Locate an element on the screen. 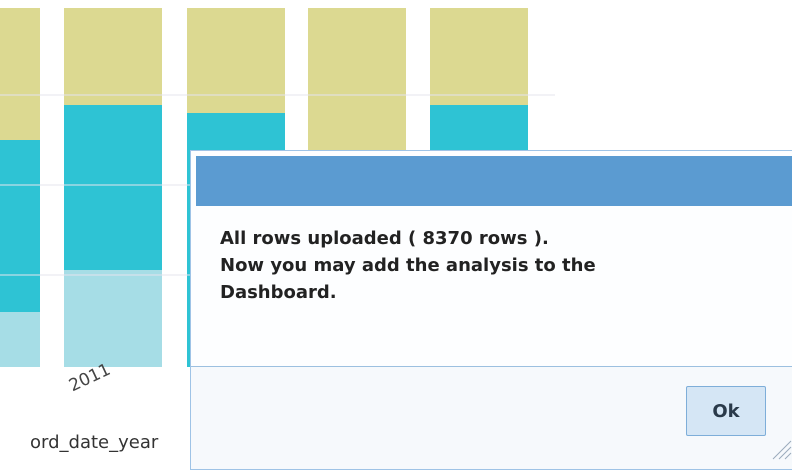 Image resolution: width=792 pixels, height=470 pixels. separator is located at coordinates (491, 366).